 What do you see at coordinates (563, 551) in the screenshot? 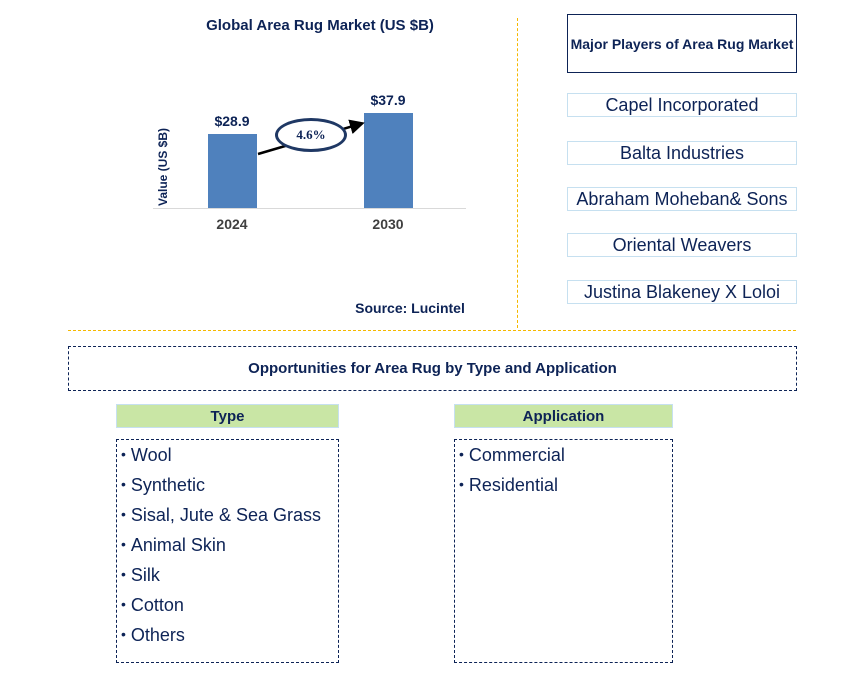
I see `application-list: Commercial Residential` at bounding box center [563, 551].